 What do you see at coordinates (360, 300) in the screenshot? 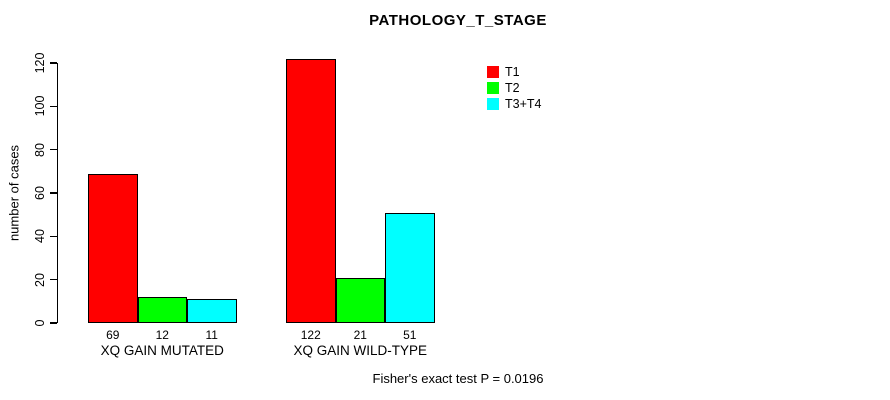
I see `bar-t2-group2` at bounding box center [360, 300].